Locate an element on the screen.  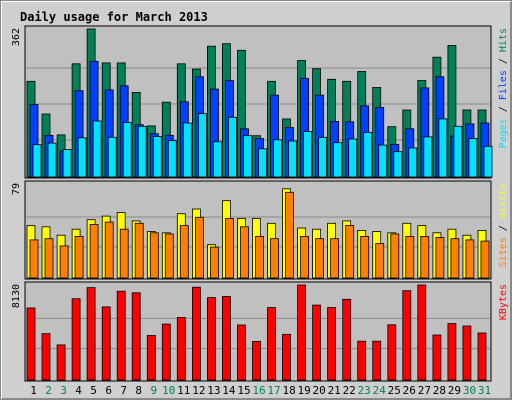
day-label-13: 13 is located at coordinates (213, 390).